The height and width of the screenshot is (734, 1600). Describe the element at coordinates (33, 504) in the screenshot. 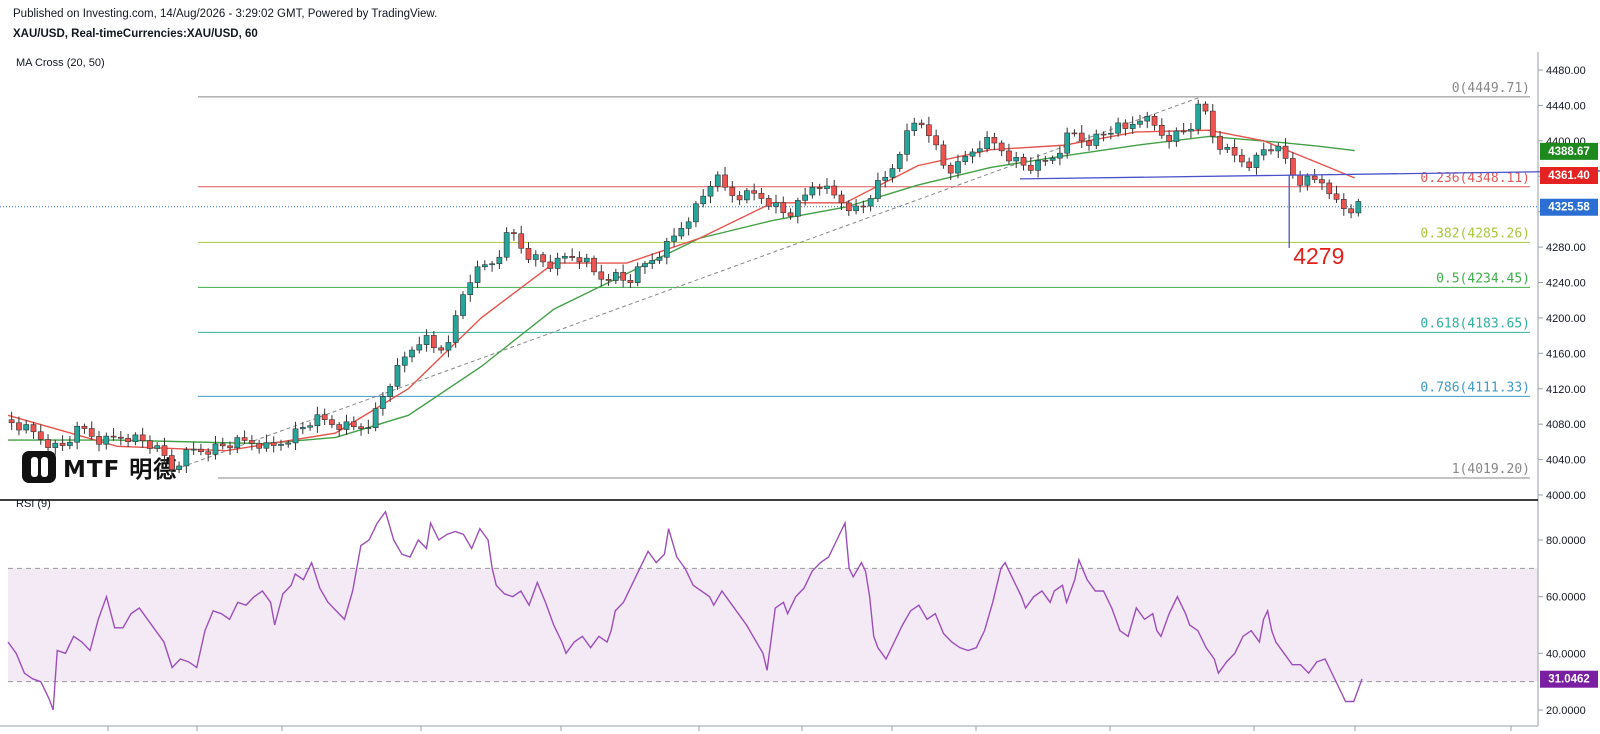

I see `rsi-label: RSI (9)` at that location.